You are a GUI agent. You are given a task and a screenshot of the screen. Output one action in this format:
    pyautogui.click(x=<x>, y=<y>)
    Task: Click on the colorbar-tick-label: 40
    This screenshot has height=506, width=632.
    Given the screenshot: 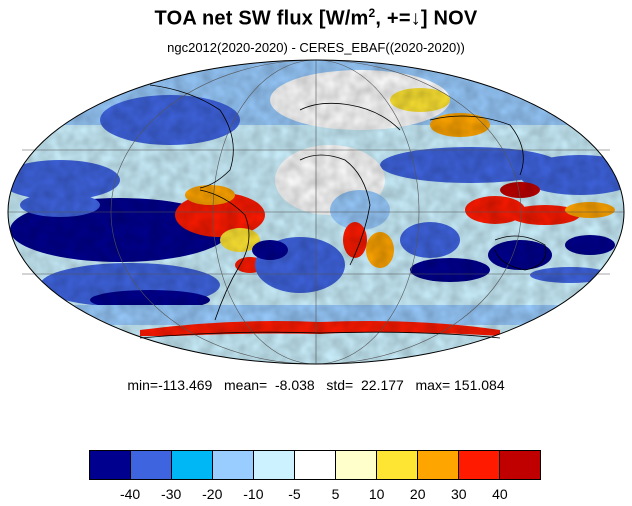 What is the action you would take?
    pyautogui.click(x=500, y=494)
    